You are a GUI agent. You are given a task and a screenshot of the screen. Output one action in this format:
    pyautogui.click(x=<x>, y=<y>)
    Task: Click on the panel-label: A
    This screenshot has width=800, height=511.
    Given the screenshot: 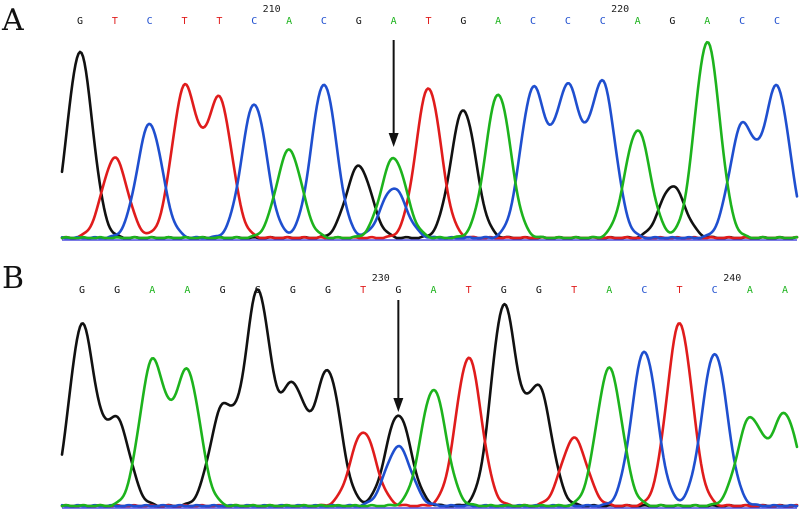 What is the action you would take?
    pyautogui.click(x=12, y=20)
    